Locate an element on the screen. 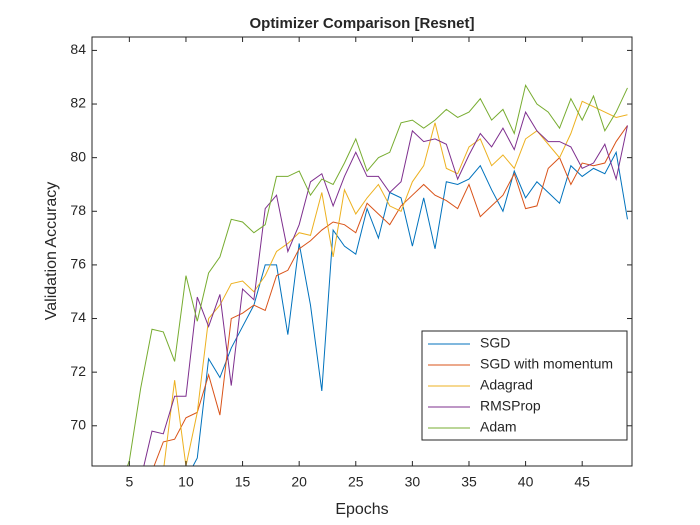 The image size is (700, 525). legend-label: SGD is located at coordinates (495, 343).